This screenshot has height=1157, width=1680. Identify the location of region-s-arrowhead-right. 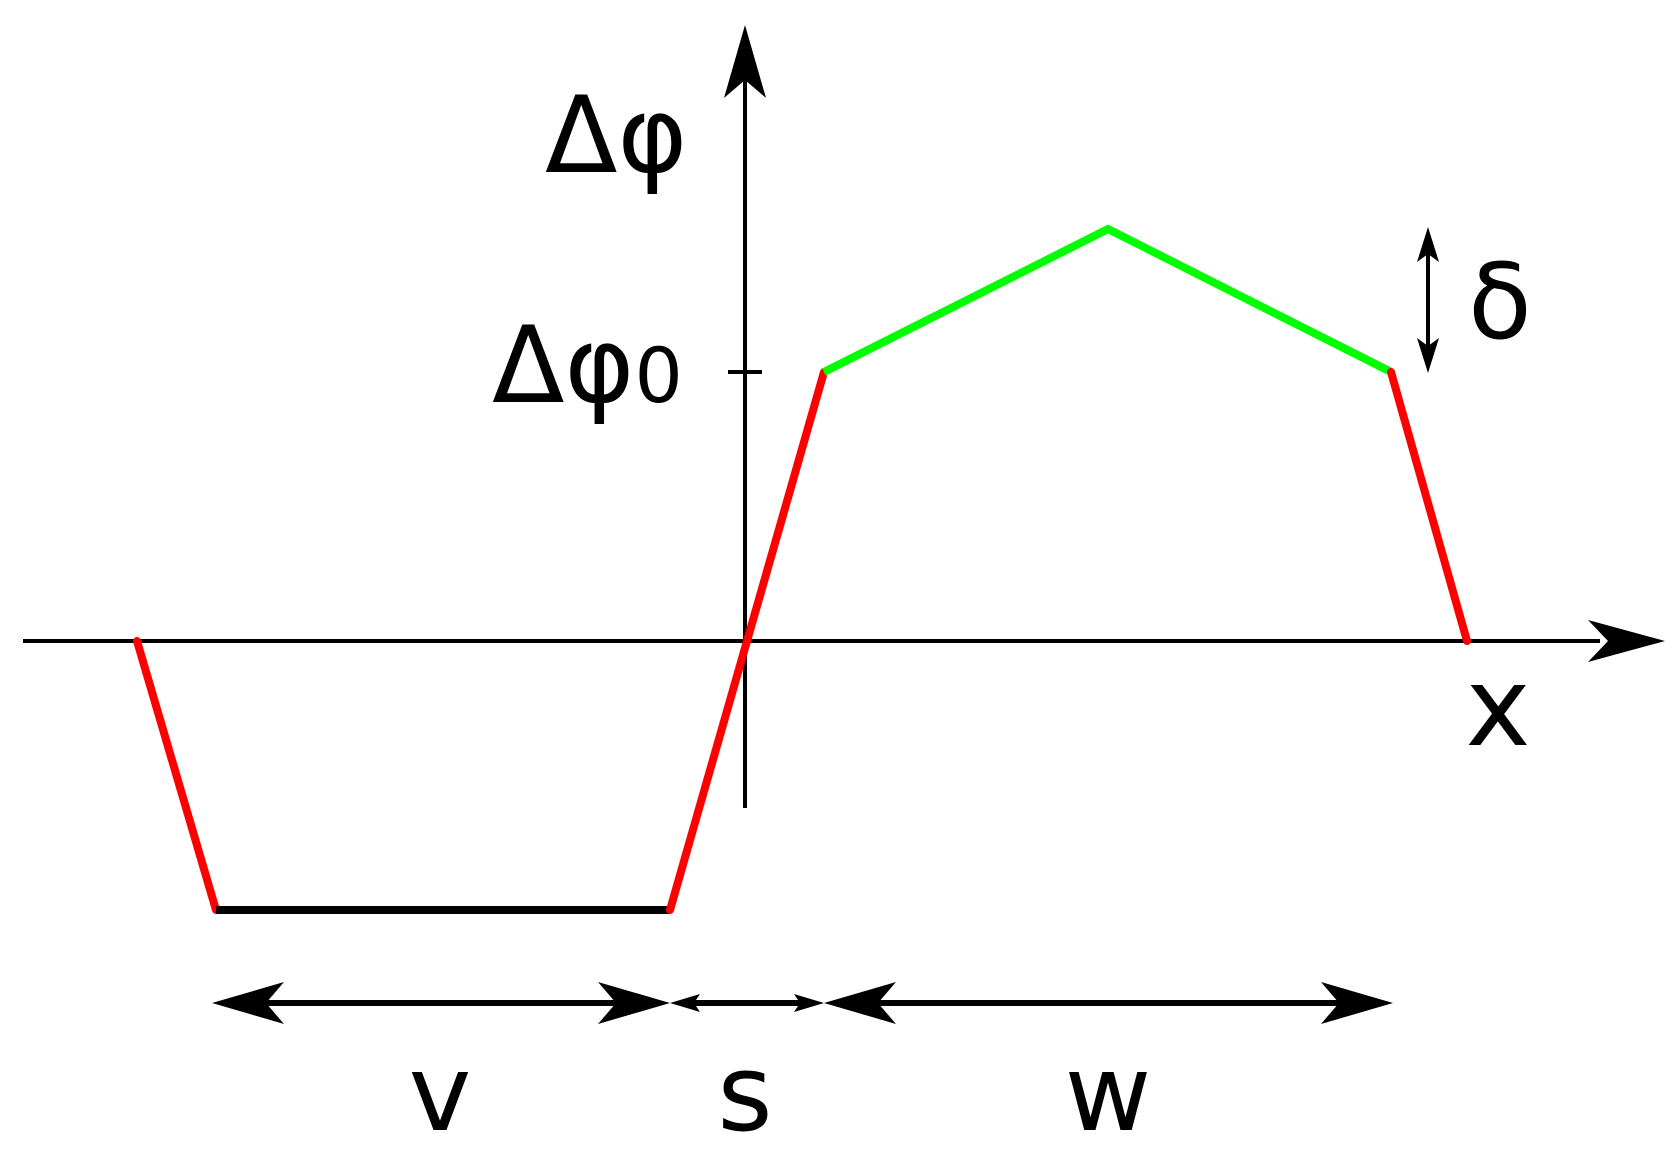
(809, 1003).